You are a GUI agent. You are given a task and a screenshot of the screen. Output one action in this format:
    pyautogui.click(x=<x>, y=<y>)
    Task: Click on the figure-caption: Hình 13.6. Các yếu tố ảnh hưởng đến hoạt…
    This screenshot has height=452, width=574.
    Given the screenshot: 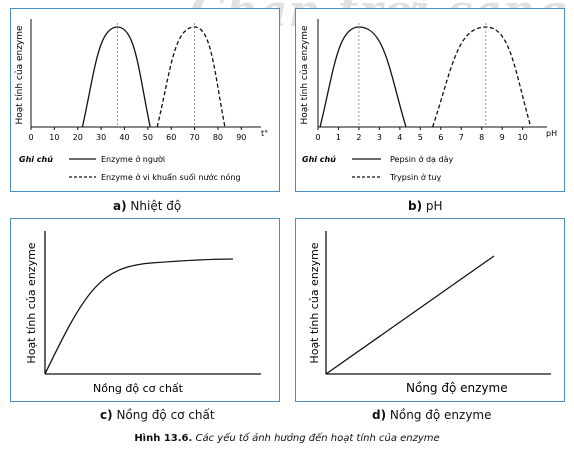 What is the action you would take?
    pyautogui.click(x=287, y=438)
    